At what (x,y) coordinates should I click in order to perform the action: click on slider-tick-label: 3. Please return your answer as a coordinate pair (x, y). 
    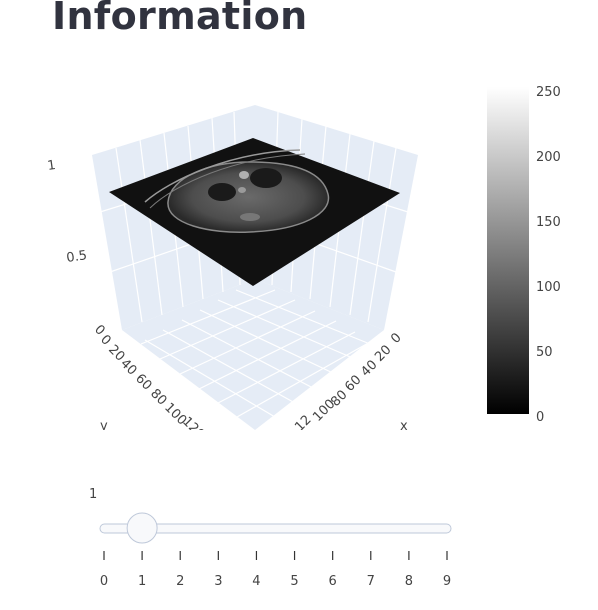
    Looking at the image, I should click on (218, 581).